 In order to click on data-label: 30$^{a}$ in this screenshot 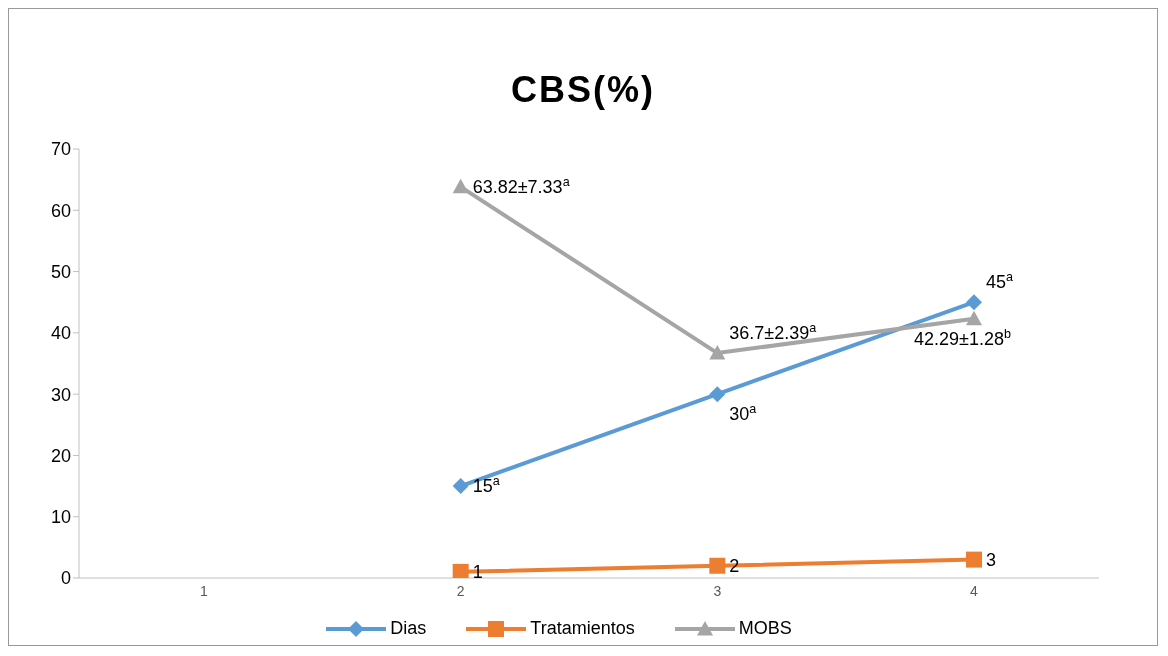, I will do `click(743, 413)`.